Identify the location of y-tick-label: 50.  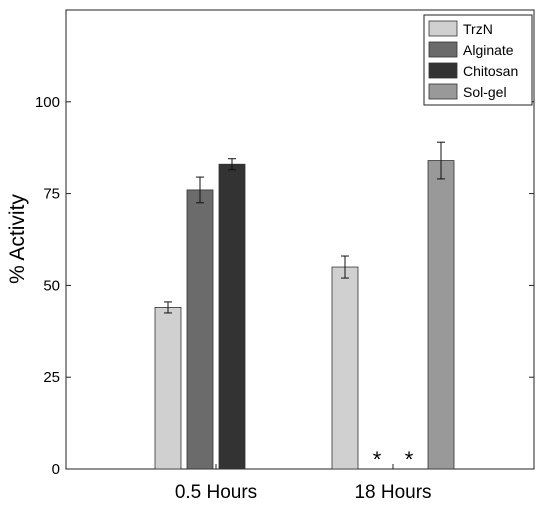
(51, 285).